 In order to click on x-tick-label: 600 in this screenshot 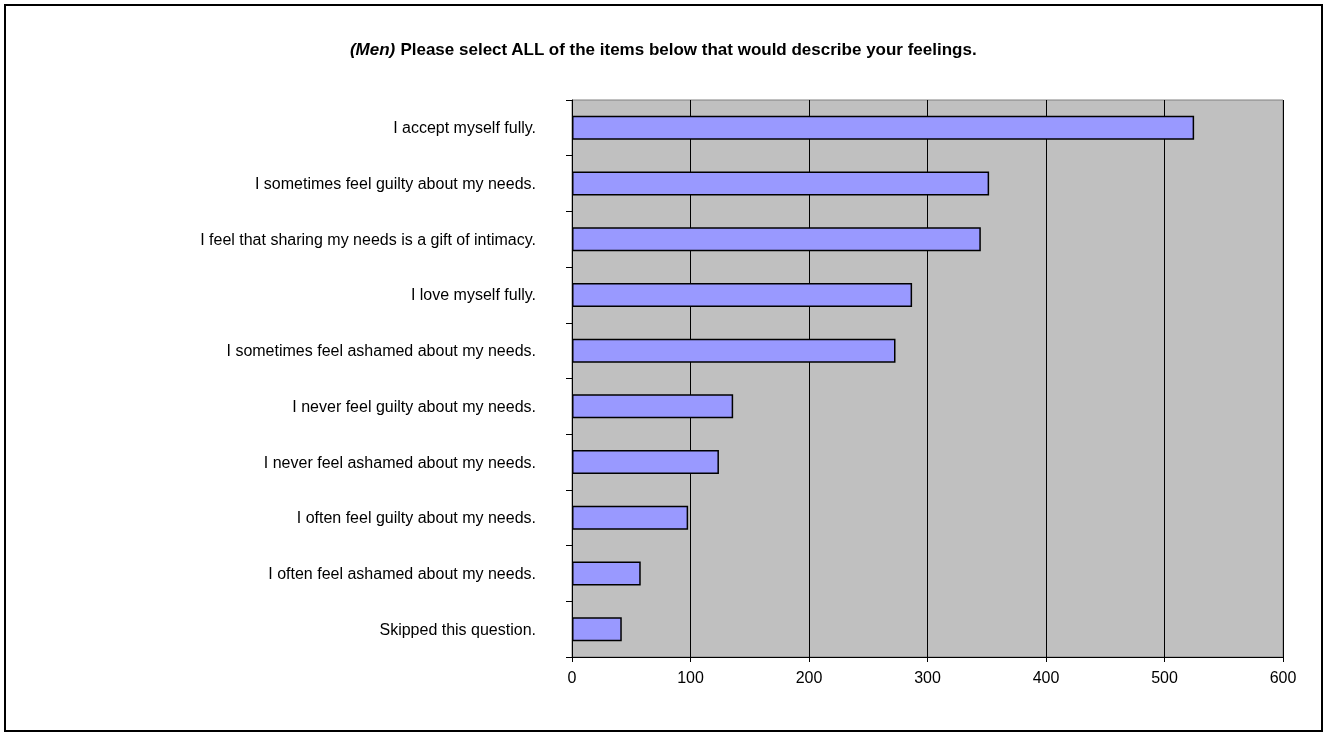, I will do `click(1283, 677)`.